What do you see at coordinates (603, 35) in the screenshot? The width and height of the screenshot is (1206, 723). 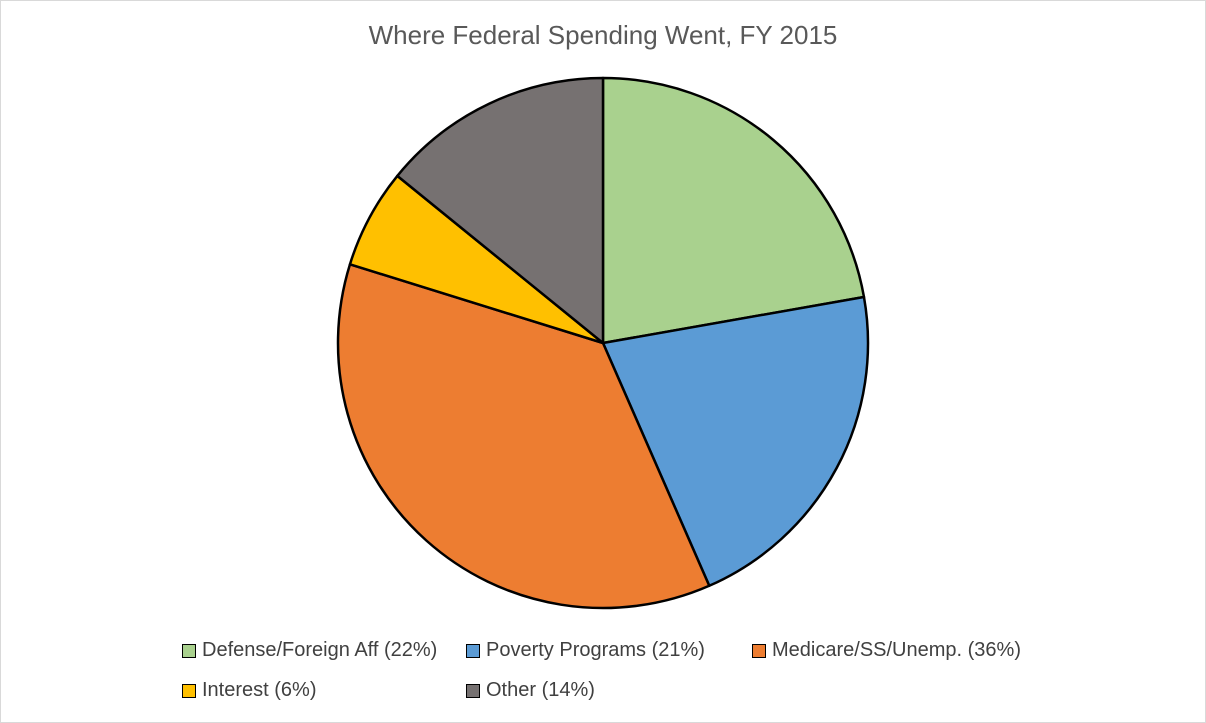 I see `chart-title: Where Federal Spending Went, FY 2015` at bounding box center [603, 35].